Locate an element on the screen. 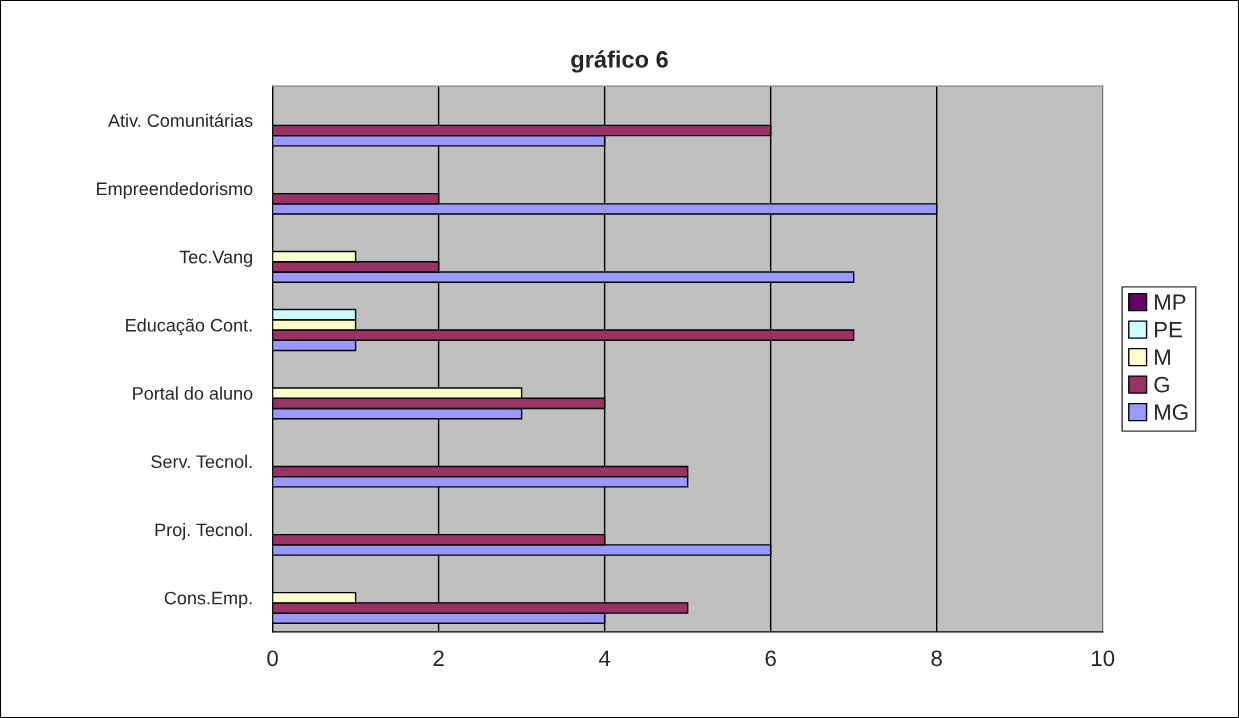 The height and width of the screenshot is (718, 1239). legend-label: MG is located at coordinates (1171, 412).